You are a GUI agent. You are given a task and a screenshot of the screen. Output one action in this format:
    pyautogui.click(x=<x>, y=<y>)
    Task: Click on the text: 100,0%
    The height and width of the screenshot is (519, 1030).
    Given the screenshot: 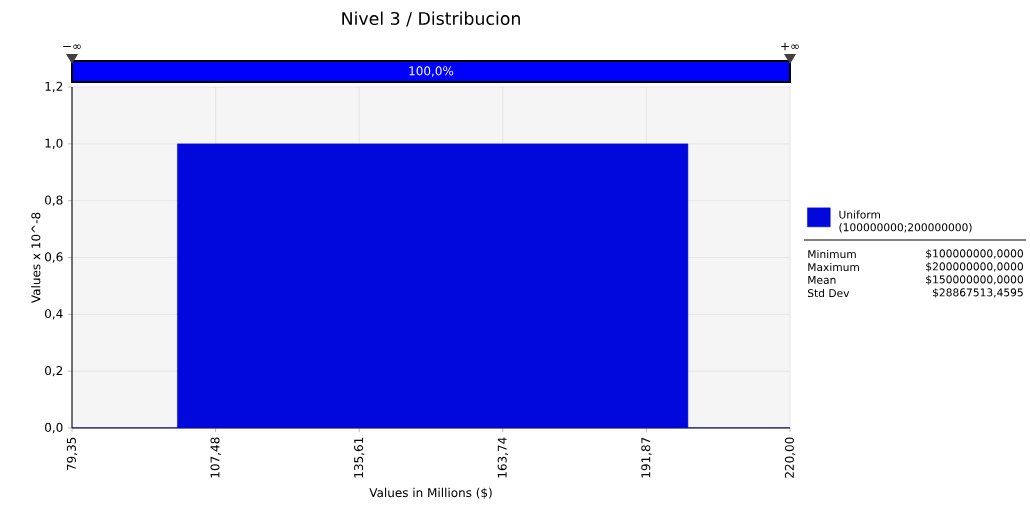 What is the action you would take?
    pyautogui.click(x=431, y=71)
    